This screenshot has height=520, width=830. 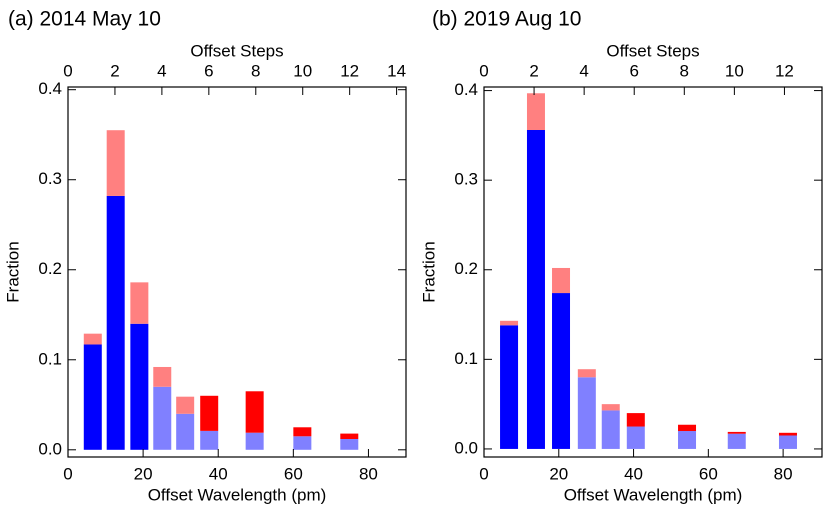 What do you see at coordinates (506, 19) in the screenshot?
I see `panel-title: (b) 2019 Aug 10` at bounding box center [506, 19].